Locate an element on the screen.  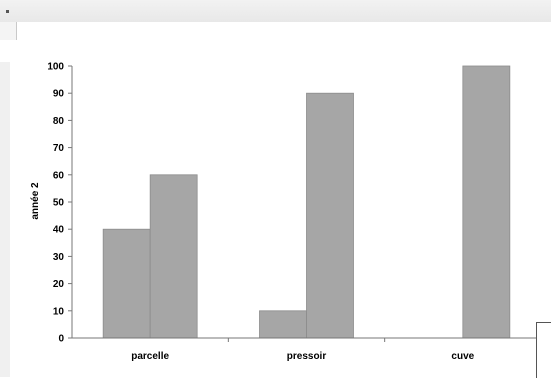
y-axis-ticks: 0 10 20 30 40 50 60 70 80 90 100 is located at coordinates (59, 203).